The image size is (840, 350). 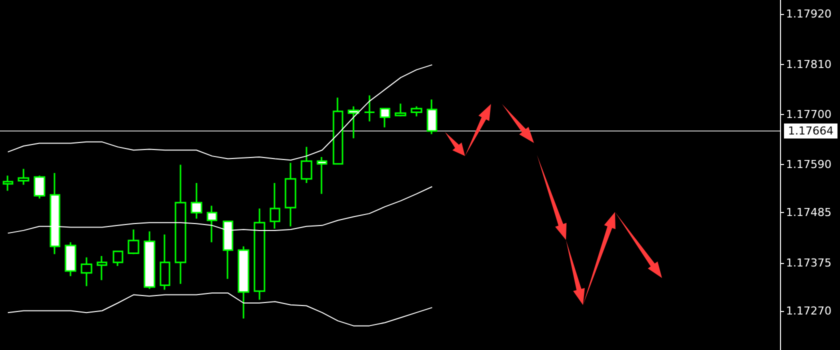 I want to click on ref-line-label: 1.17664, so click(x=811, y=131).